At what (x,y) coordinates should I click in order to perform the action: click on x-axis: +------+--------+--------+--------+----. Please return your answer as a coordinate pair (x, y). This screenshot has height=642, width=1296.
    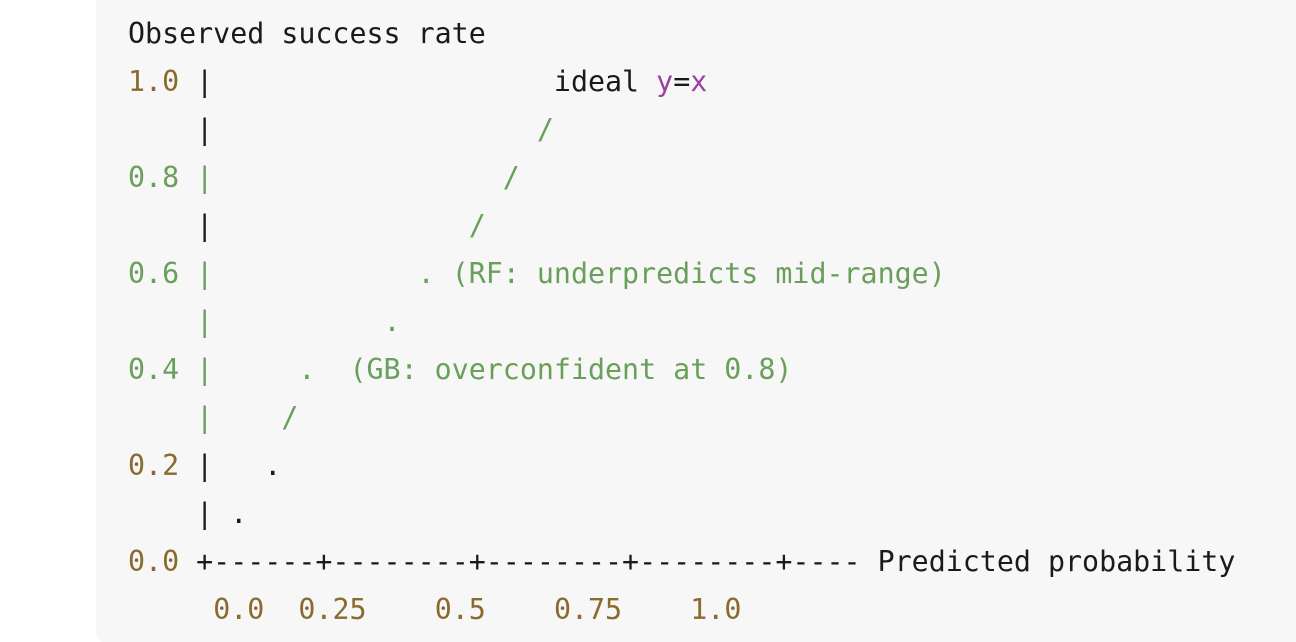
    Looking at the image, I should click on (528, 561).